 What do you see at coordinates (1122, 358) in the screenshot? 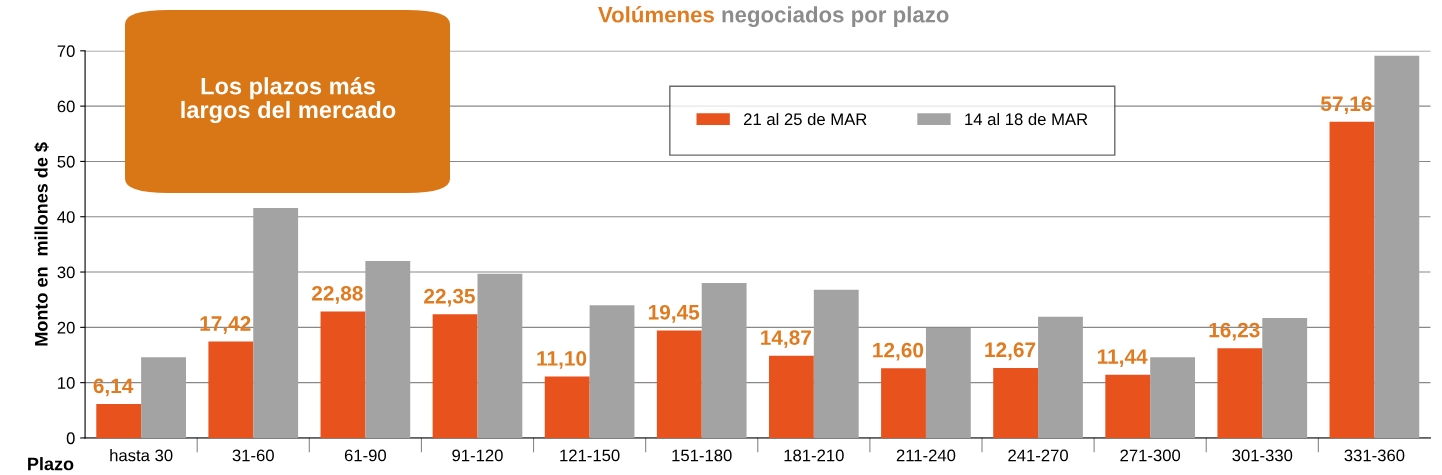
I see `data-label: 11,44` at bounding box center [1122, 358].